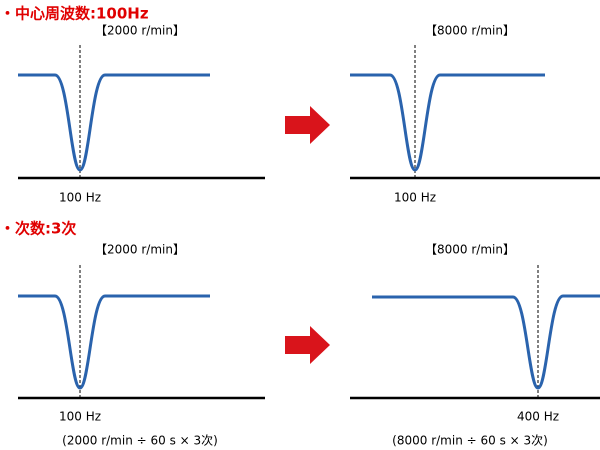 The height and width of the screenshot is (450, 600). What do you see at coordinates (140, 441) in the screenshot?
I see `formula: (2000 r/min ÷ 60 s × 3次)` at bounding box center [140, 441].